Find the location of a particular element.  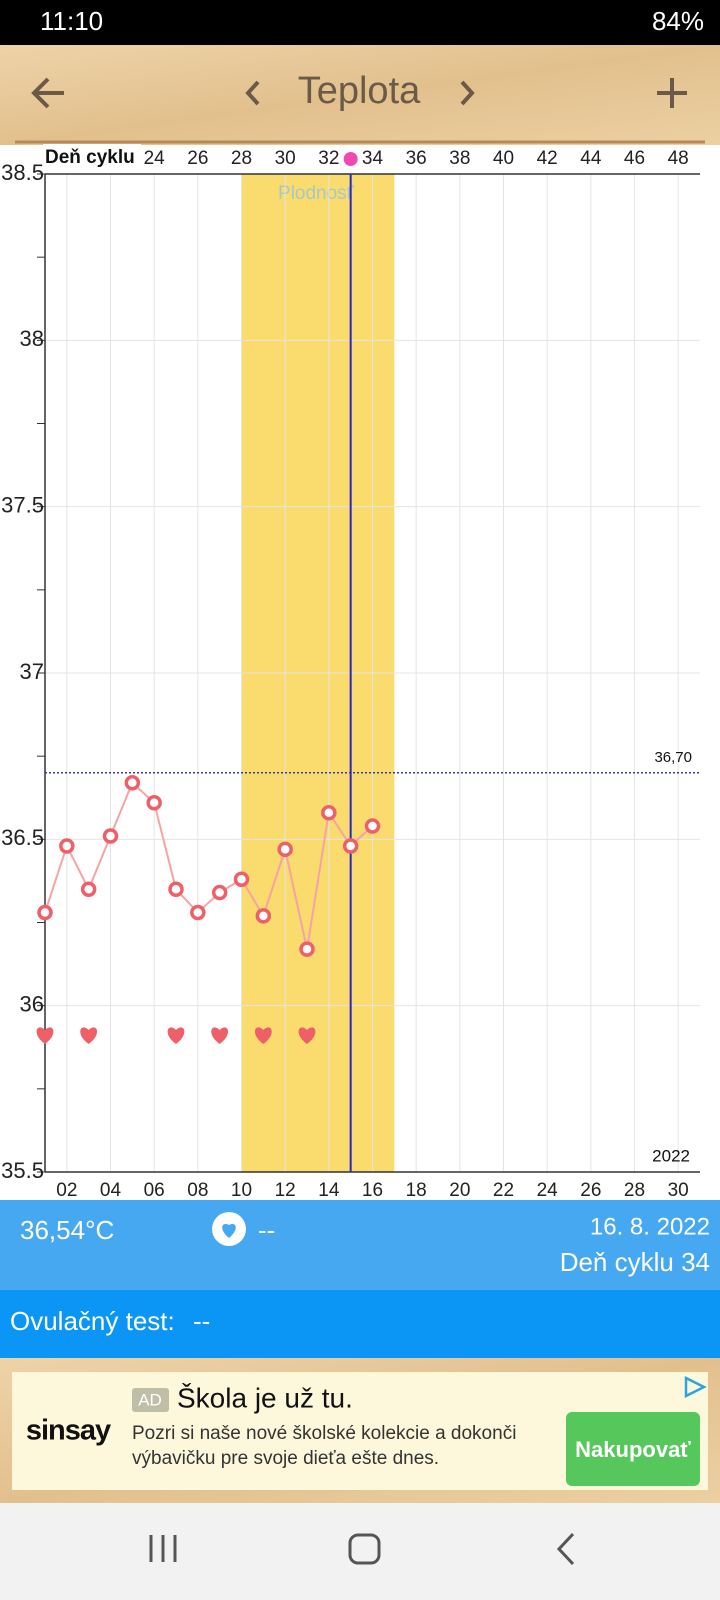

ovulation-bar is located at coordinates (360, 1324).